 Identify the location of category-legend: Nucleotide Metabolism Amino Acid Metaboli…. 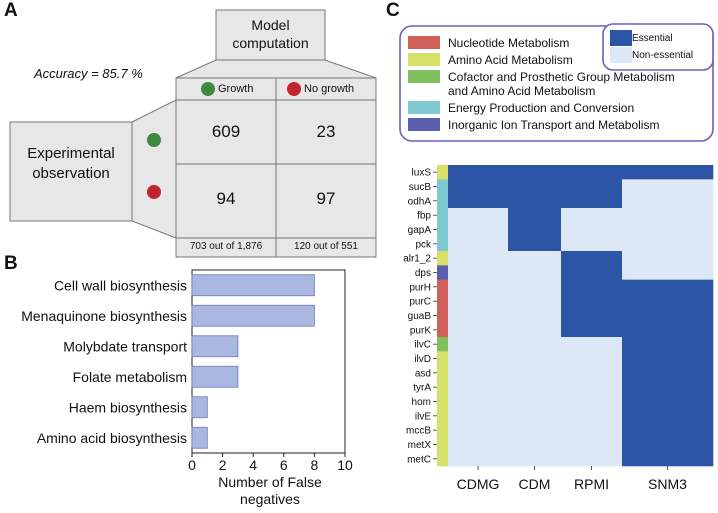
(541, 85).